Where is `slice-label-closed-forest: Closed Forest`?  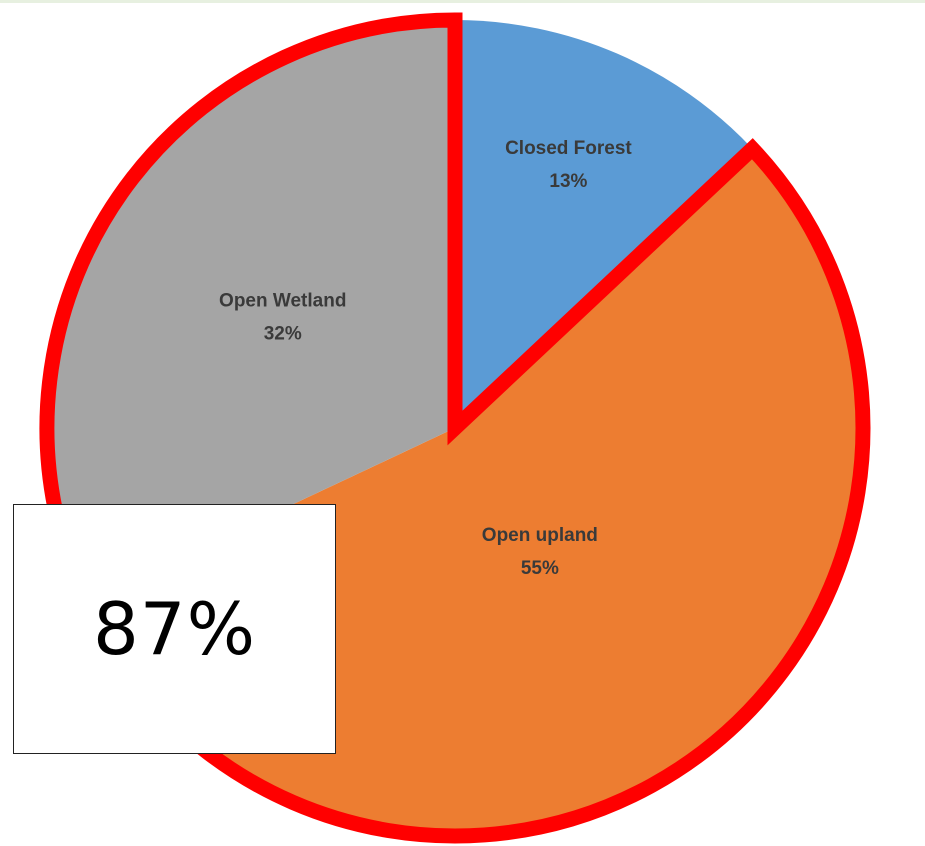
slice-label-closed-forest: Closed Forest is located at coordinates (568, 148).